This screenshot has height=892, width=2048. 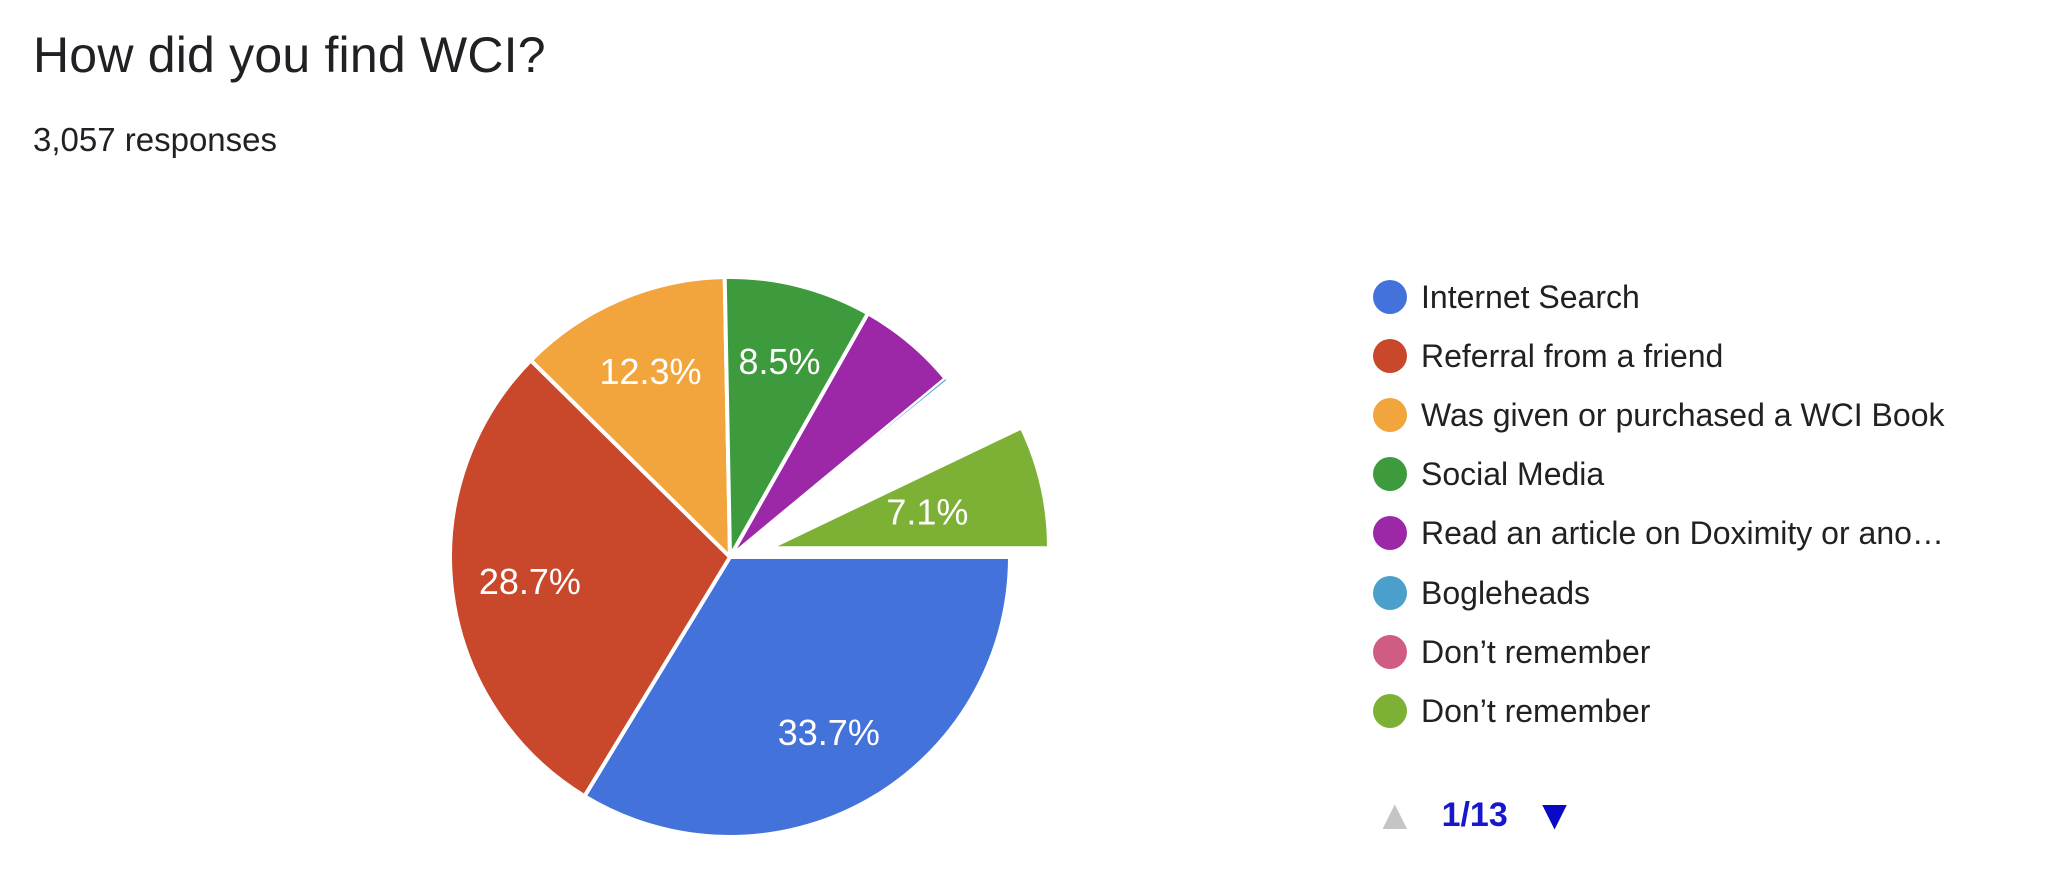 I want to click on legend-pagination: ▲ 1/13 ▼, so click(x=1474, y=815).